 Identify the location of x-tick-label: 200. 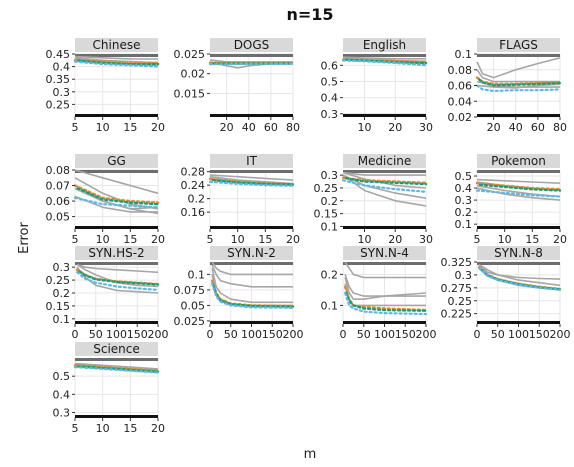
(158, 334).